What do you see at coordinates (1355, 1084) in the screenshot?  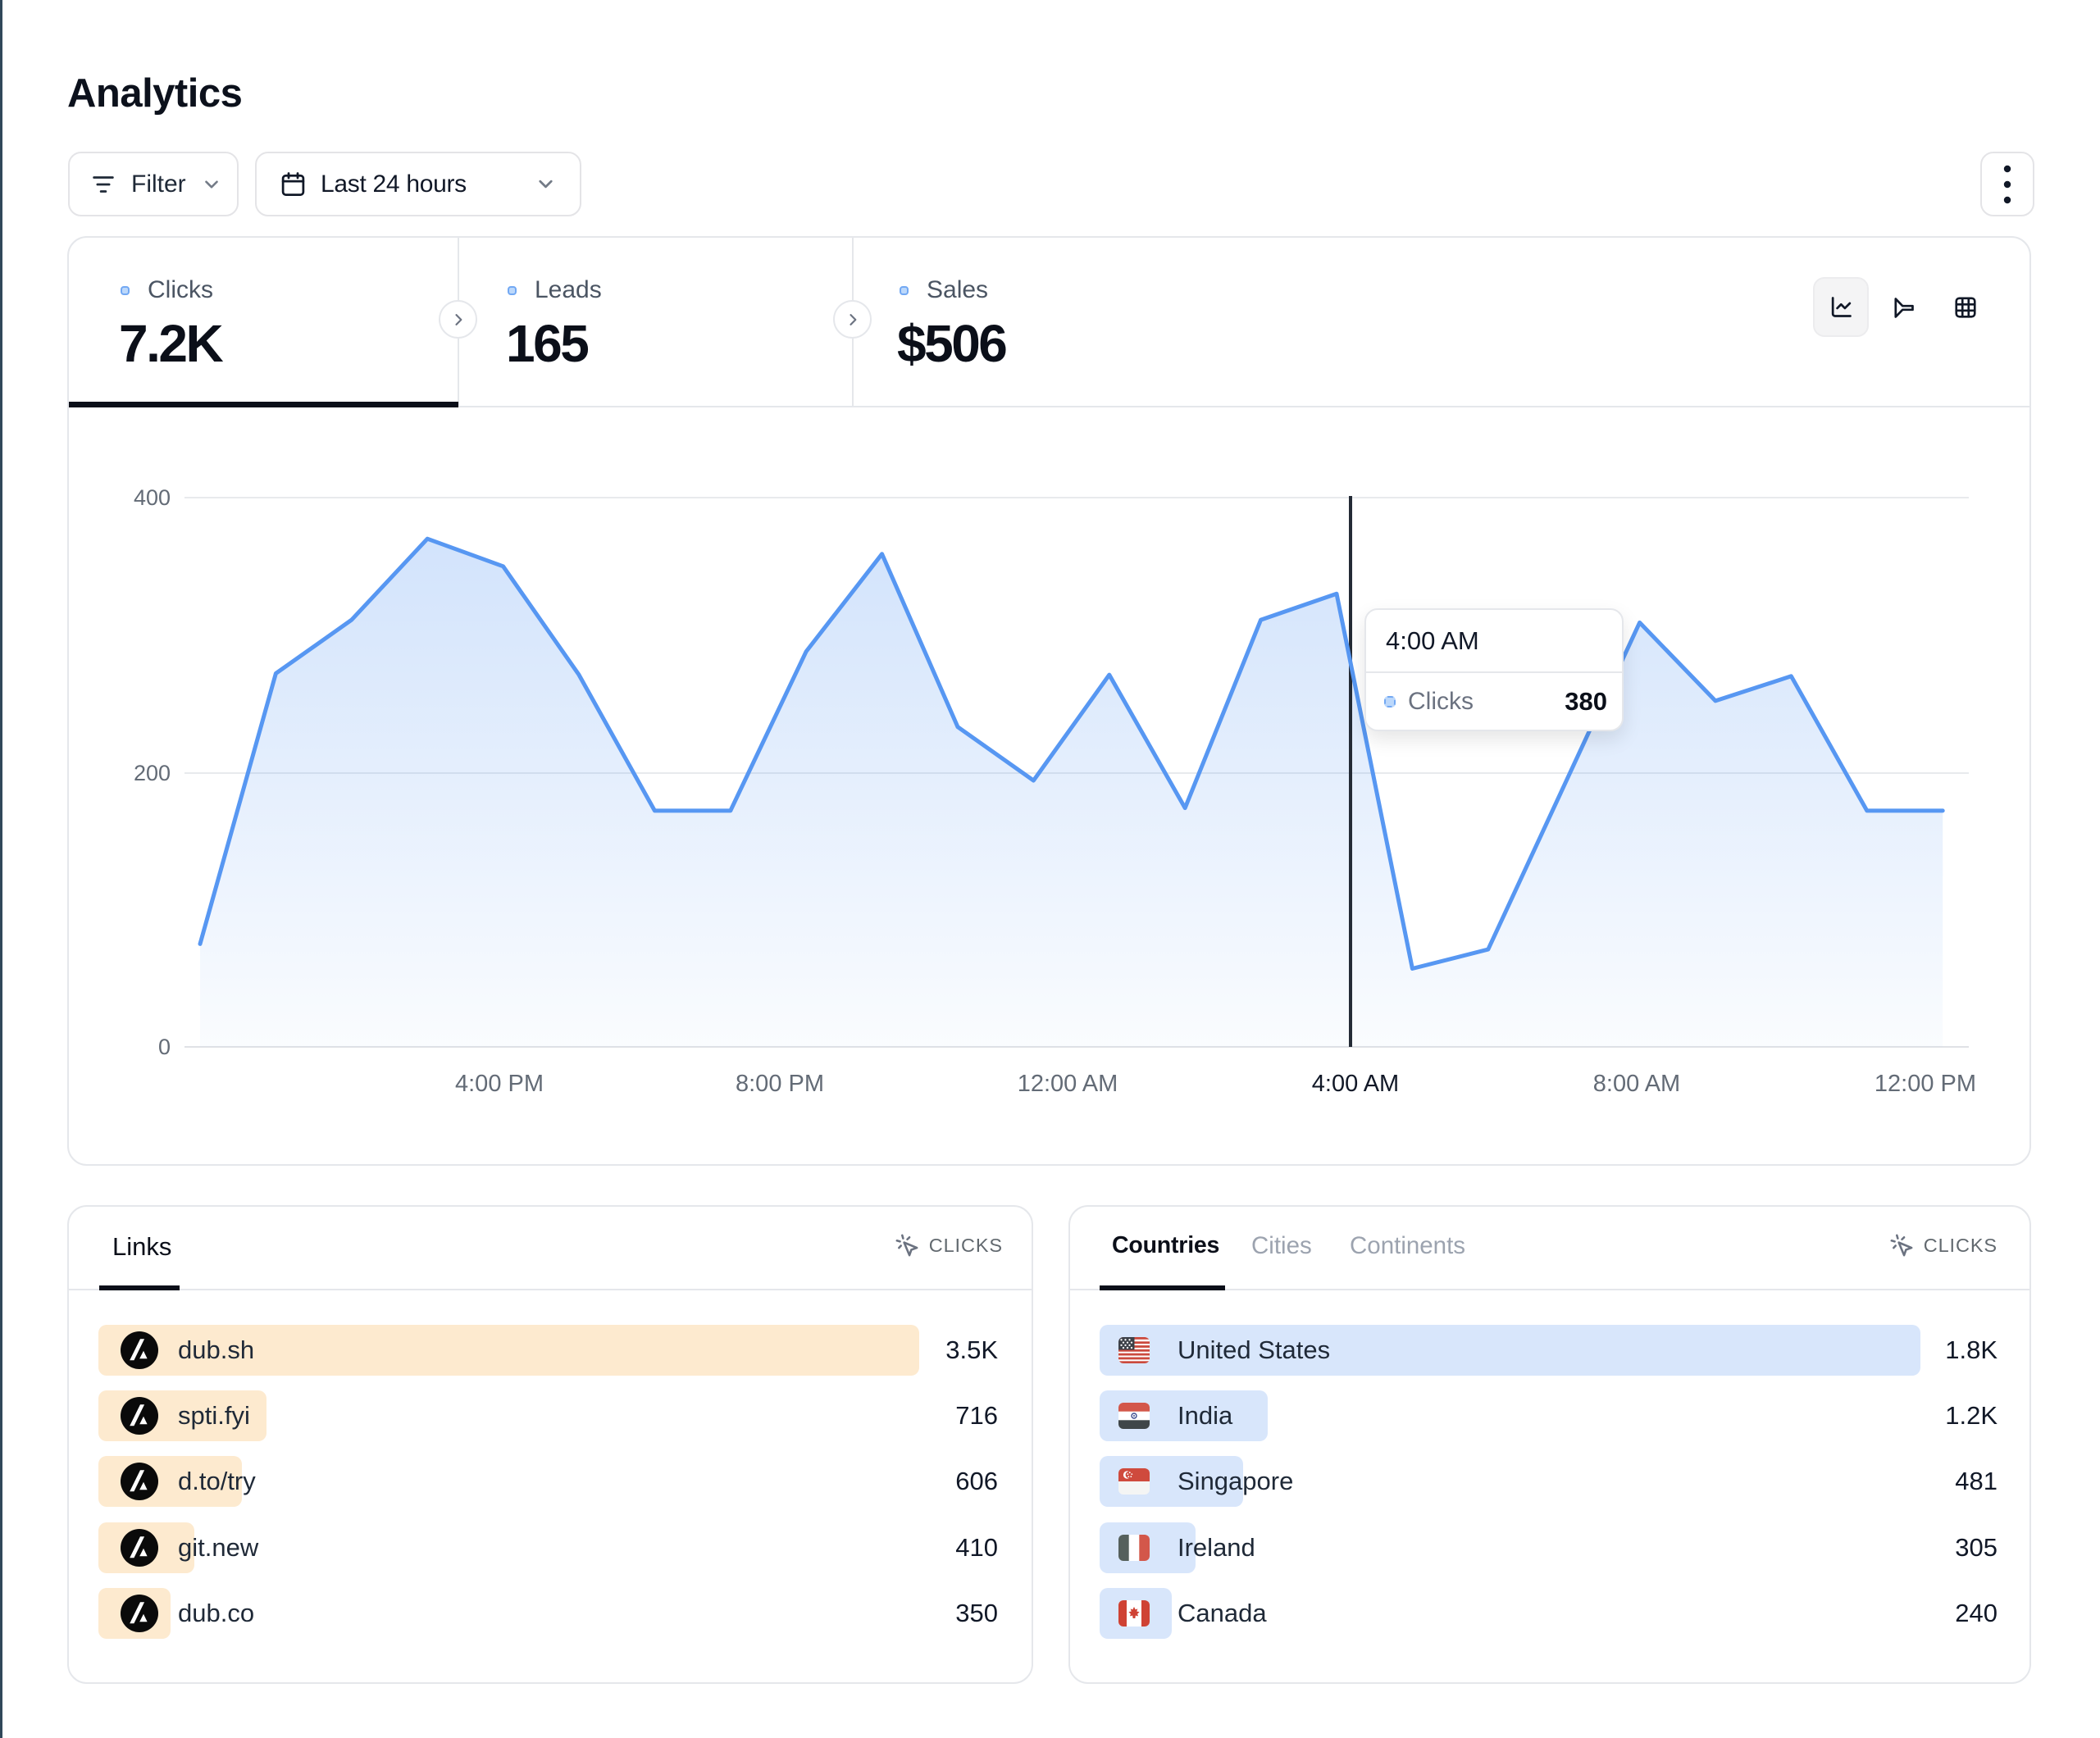 I see `svg-text: 4:00 AM` at bounding box center [1355, 1084].